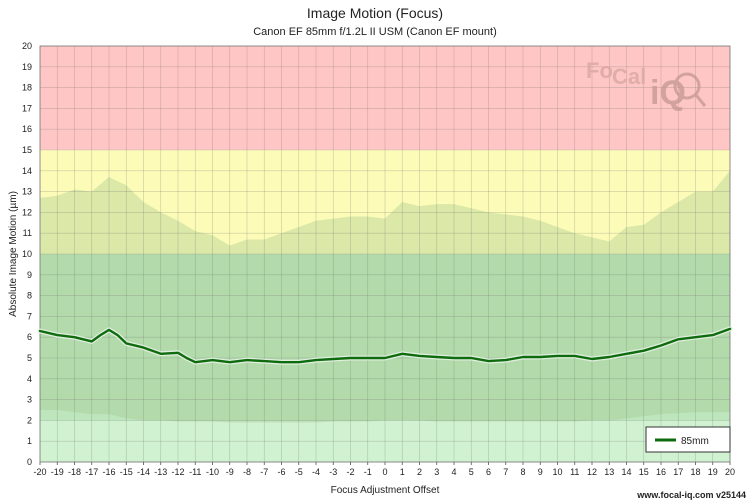 The width and height of the screenshot is (750, 500). Describe the element at coordinates (29, 316) in the screenshot. I see `y-tick-label: 7` at that location.